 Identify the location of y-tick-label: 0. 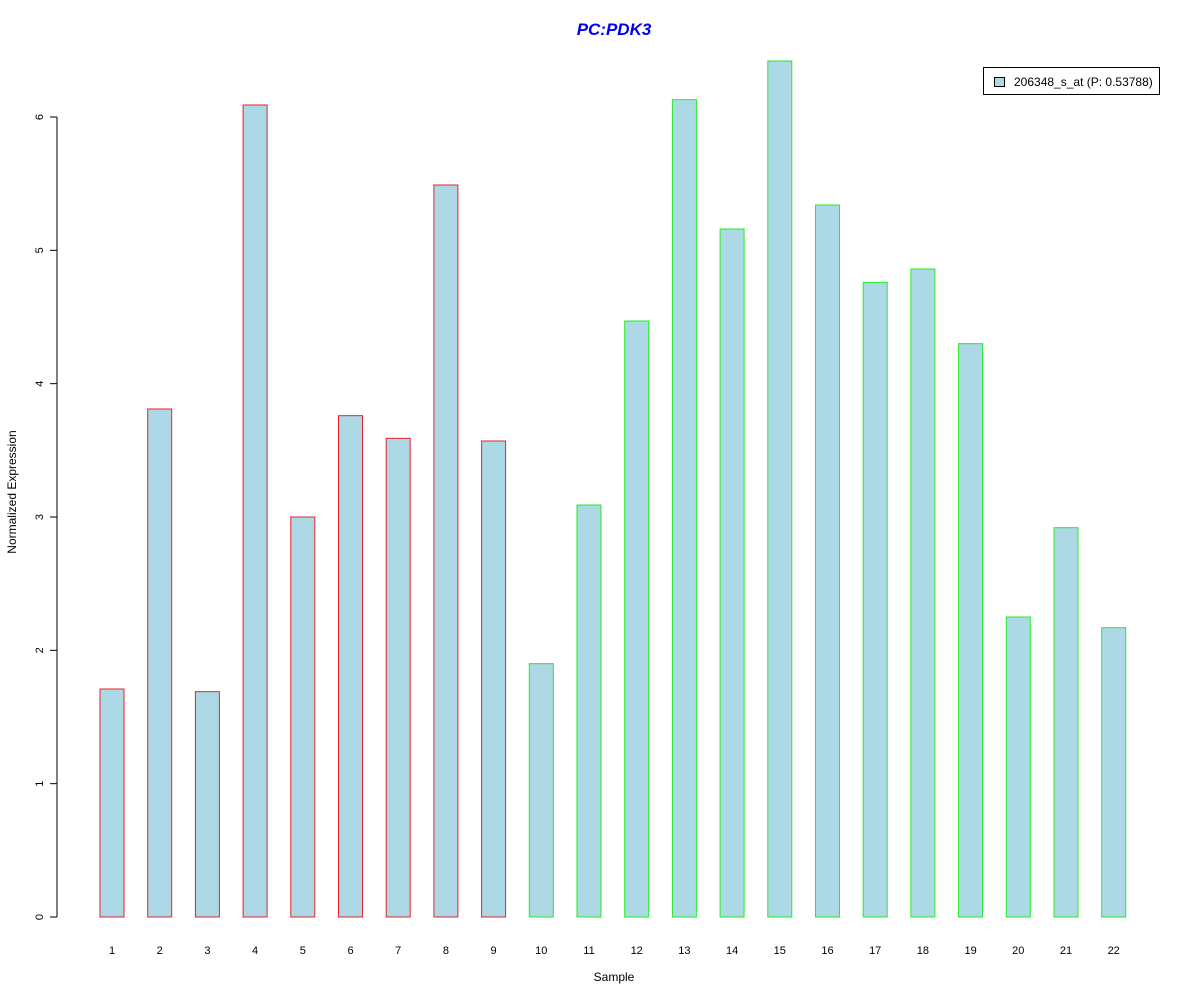
(40, 917).